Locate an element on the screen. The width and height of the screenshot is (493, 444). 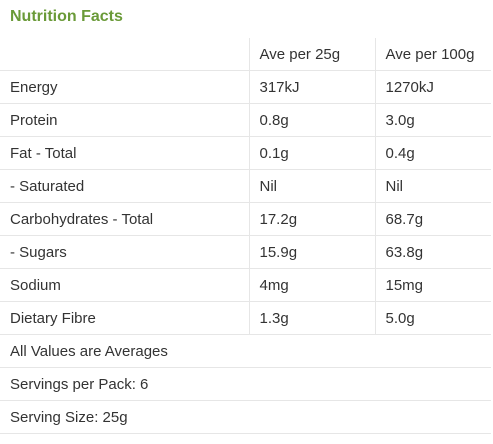
nutrient-name: - Saturated is located at coordinates (124, 186).